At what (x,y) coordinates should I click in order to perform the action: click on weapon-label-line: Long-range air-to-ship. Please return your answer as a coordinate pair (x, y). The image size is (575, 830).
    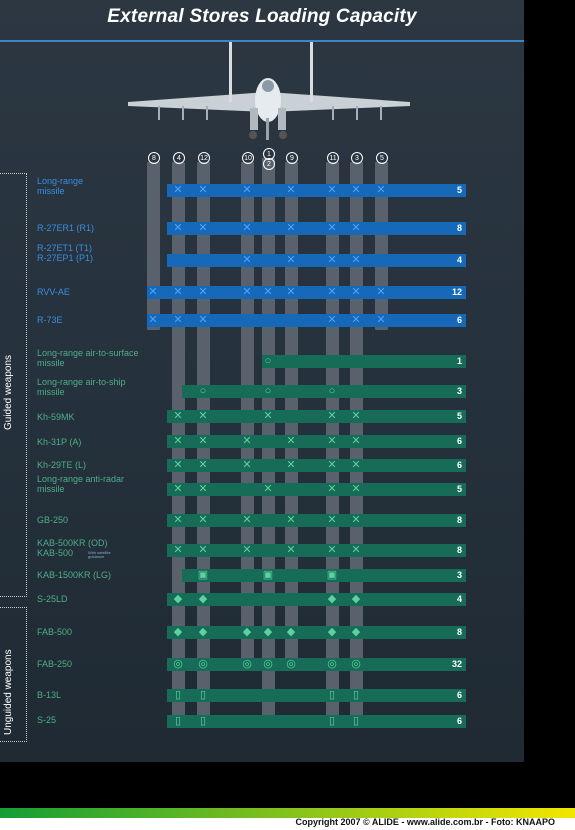
    Looking at the image, I should click on (81, 382).